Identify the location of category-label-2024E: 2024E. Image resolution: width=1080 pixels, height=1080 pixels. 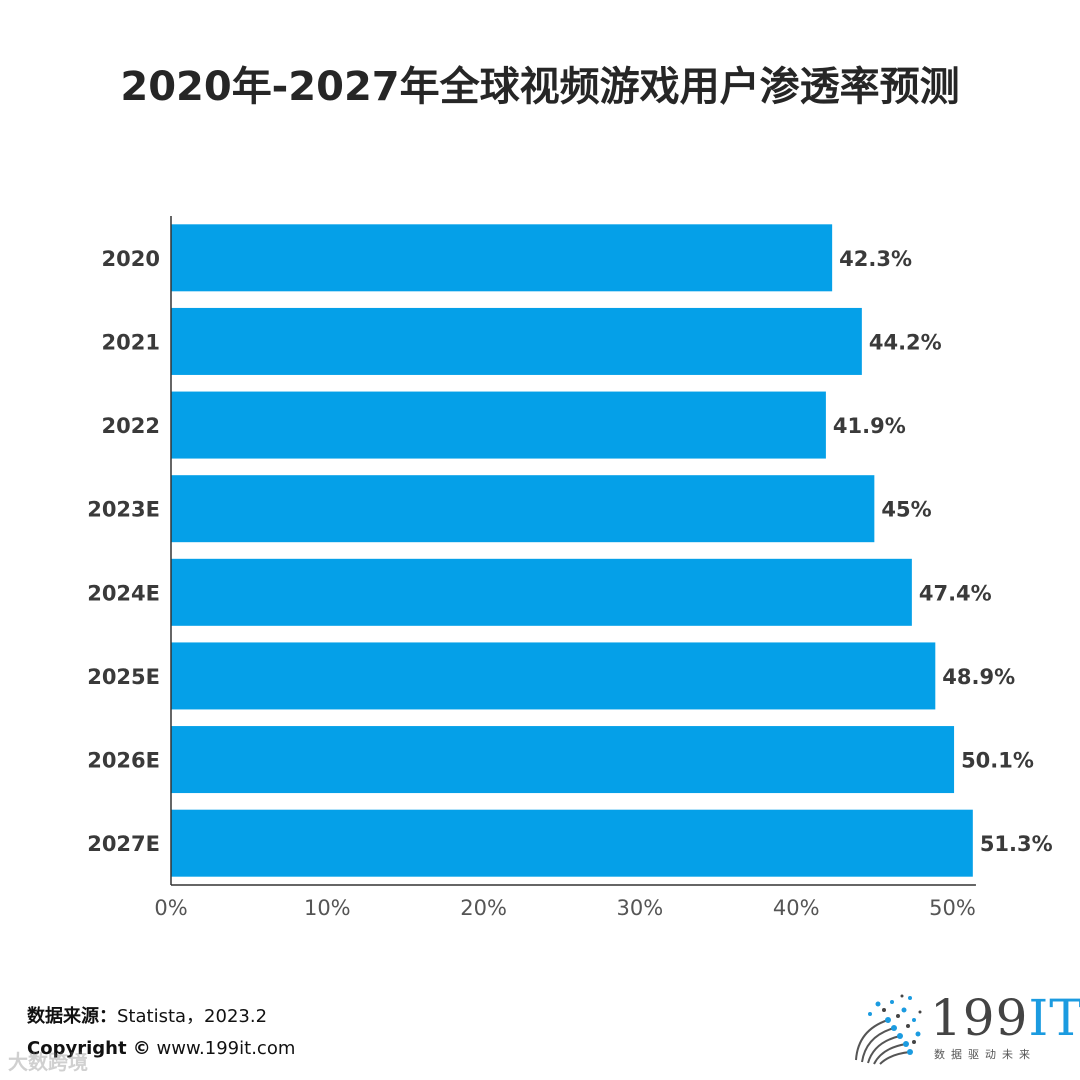
(123, 593).